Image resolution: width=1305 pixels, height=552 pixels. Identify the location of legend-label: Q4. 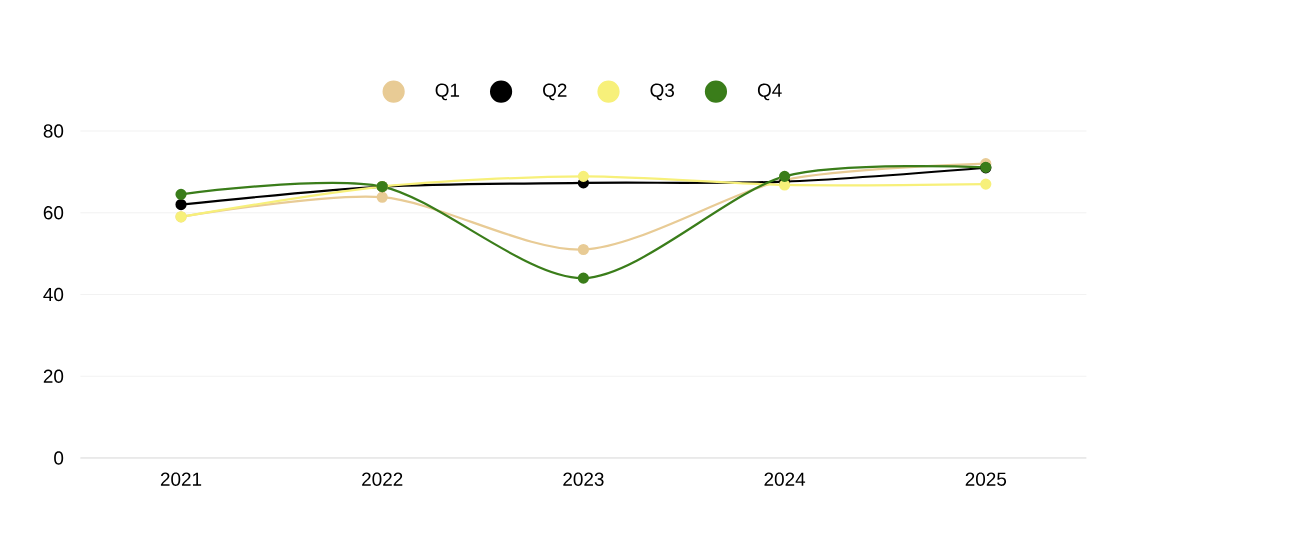
(769, 92).